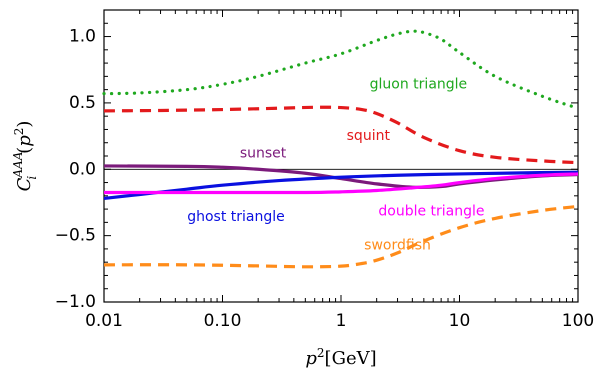 The width and height of the screenshot is (607, 376). What do you see at coordinates (82, 169) in the screenshot?
I see `y-tick-label: 0.0` at bounding box center [82, 169].